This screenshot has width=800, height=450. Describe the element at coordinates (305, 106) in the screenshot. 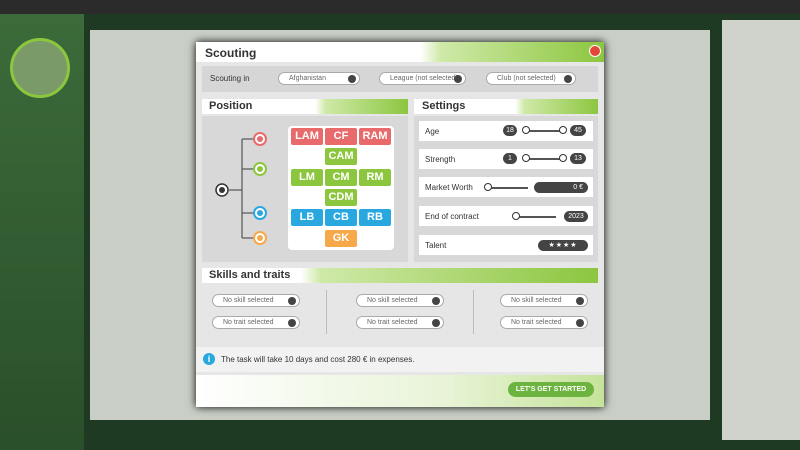

I see `section-title: Position` at that location.